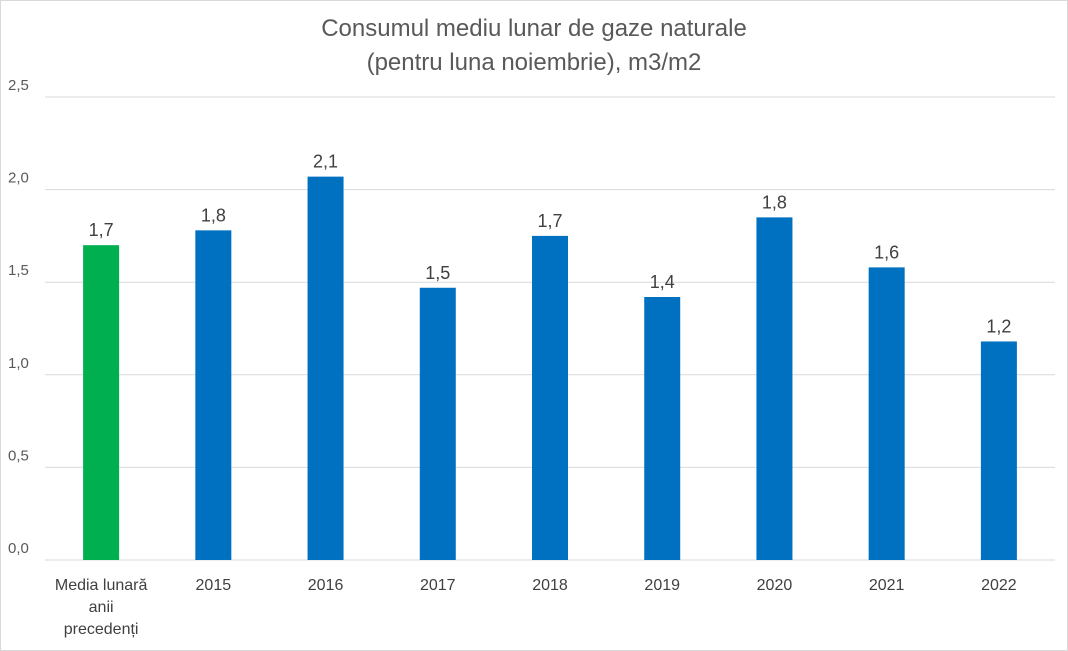  I want to click on y-tick-label: 1,0, so click(18, 363).